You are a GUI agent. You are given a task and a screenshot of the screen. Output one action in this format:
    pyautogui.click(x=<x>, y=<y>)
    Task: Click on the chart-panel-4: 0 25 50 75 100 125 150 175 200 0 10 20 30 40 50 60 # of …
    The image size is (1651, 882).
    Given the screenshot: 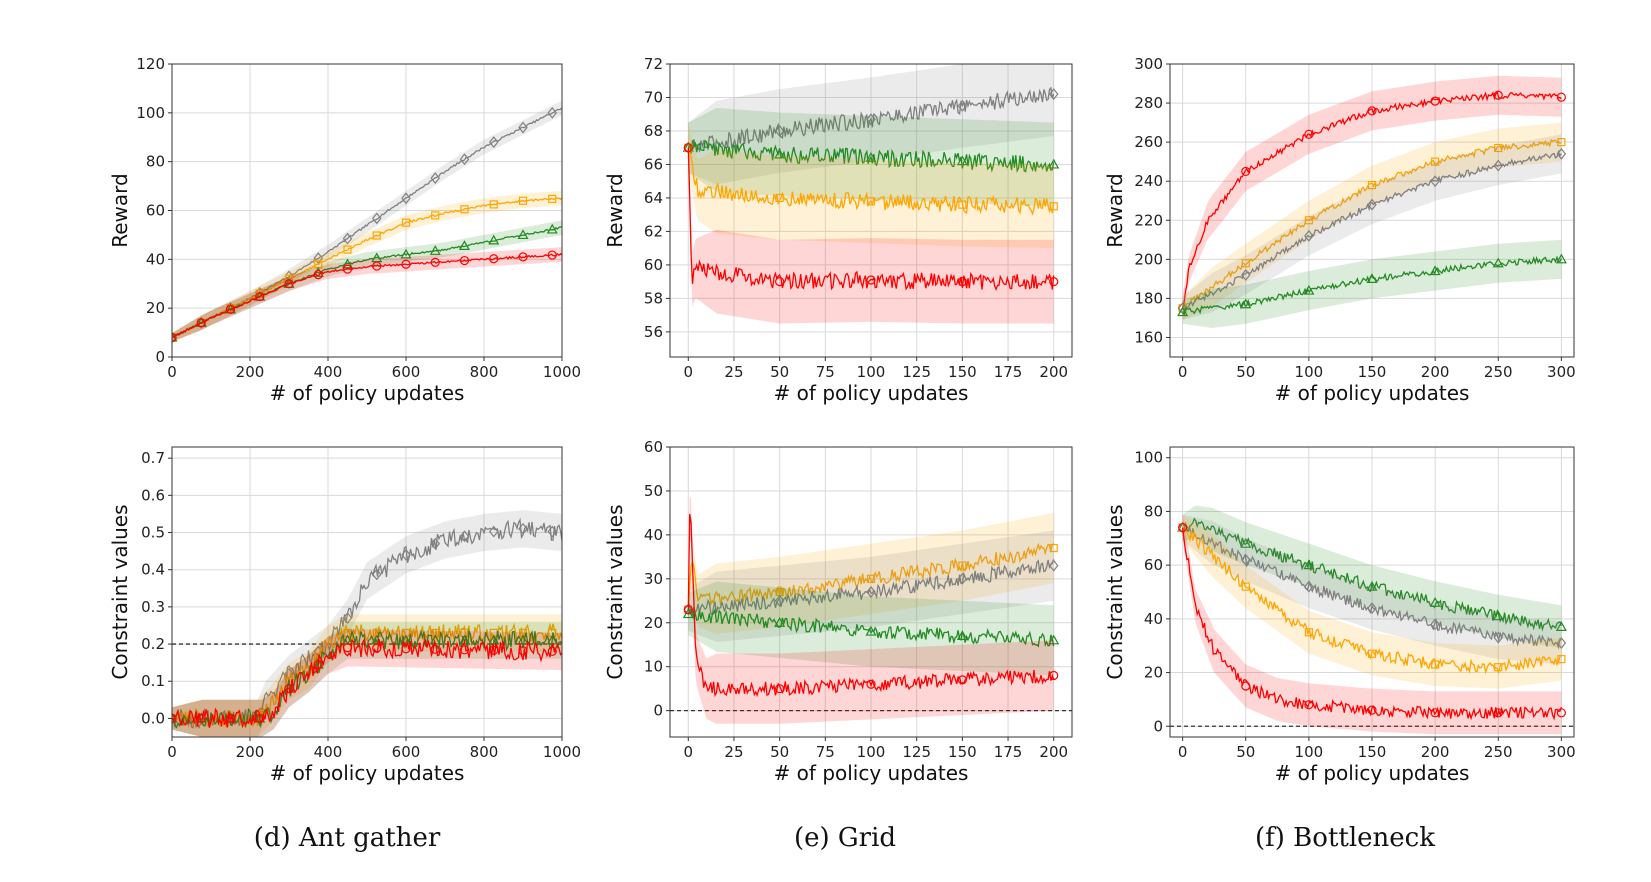 What is the action you would take?
    pyautogui.click(x=838, y=611)
    